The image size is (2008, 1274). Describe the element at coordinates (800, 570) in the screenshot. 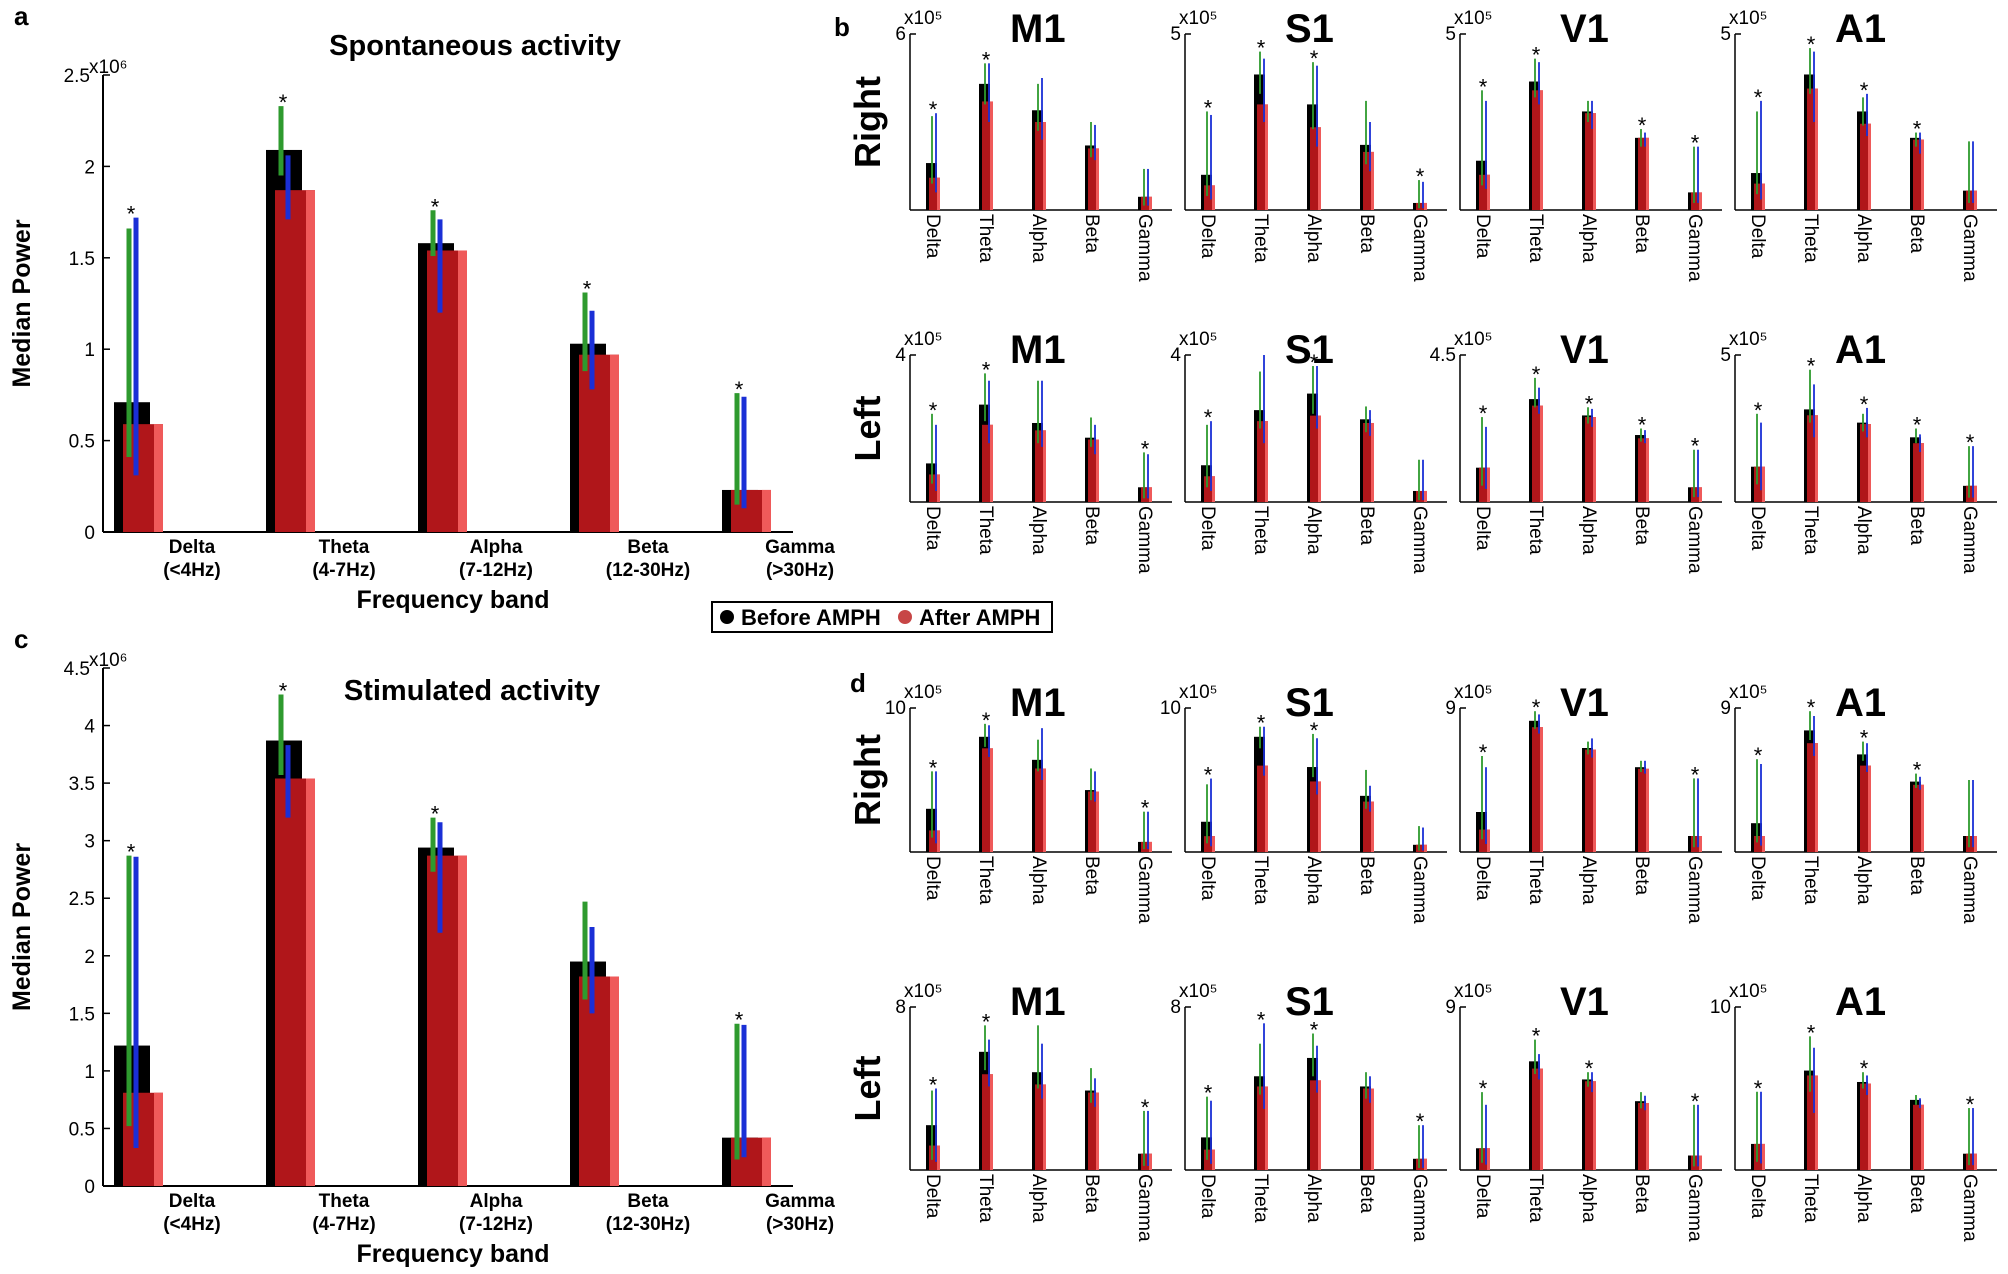

I see `x-category-label: (>30Hz)` at that location.